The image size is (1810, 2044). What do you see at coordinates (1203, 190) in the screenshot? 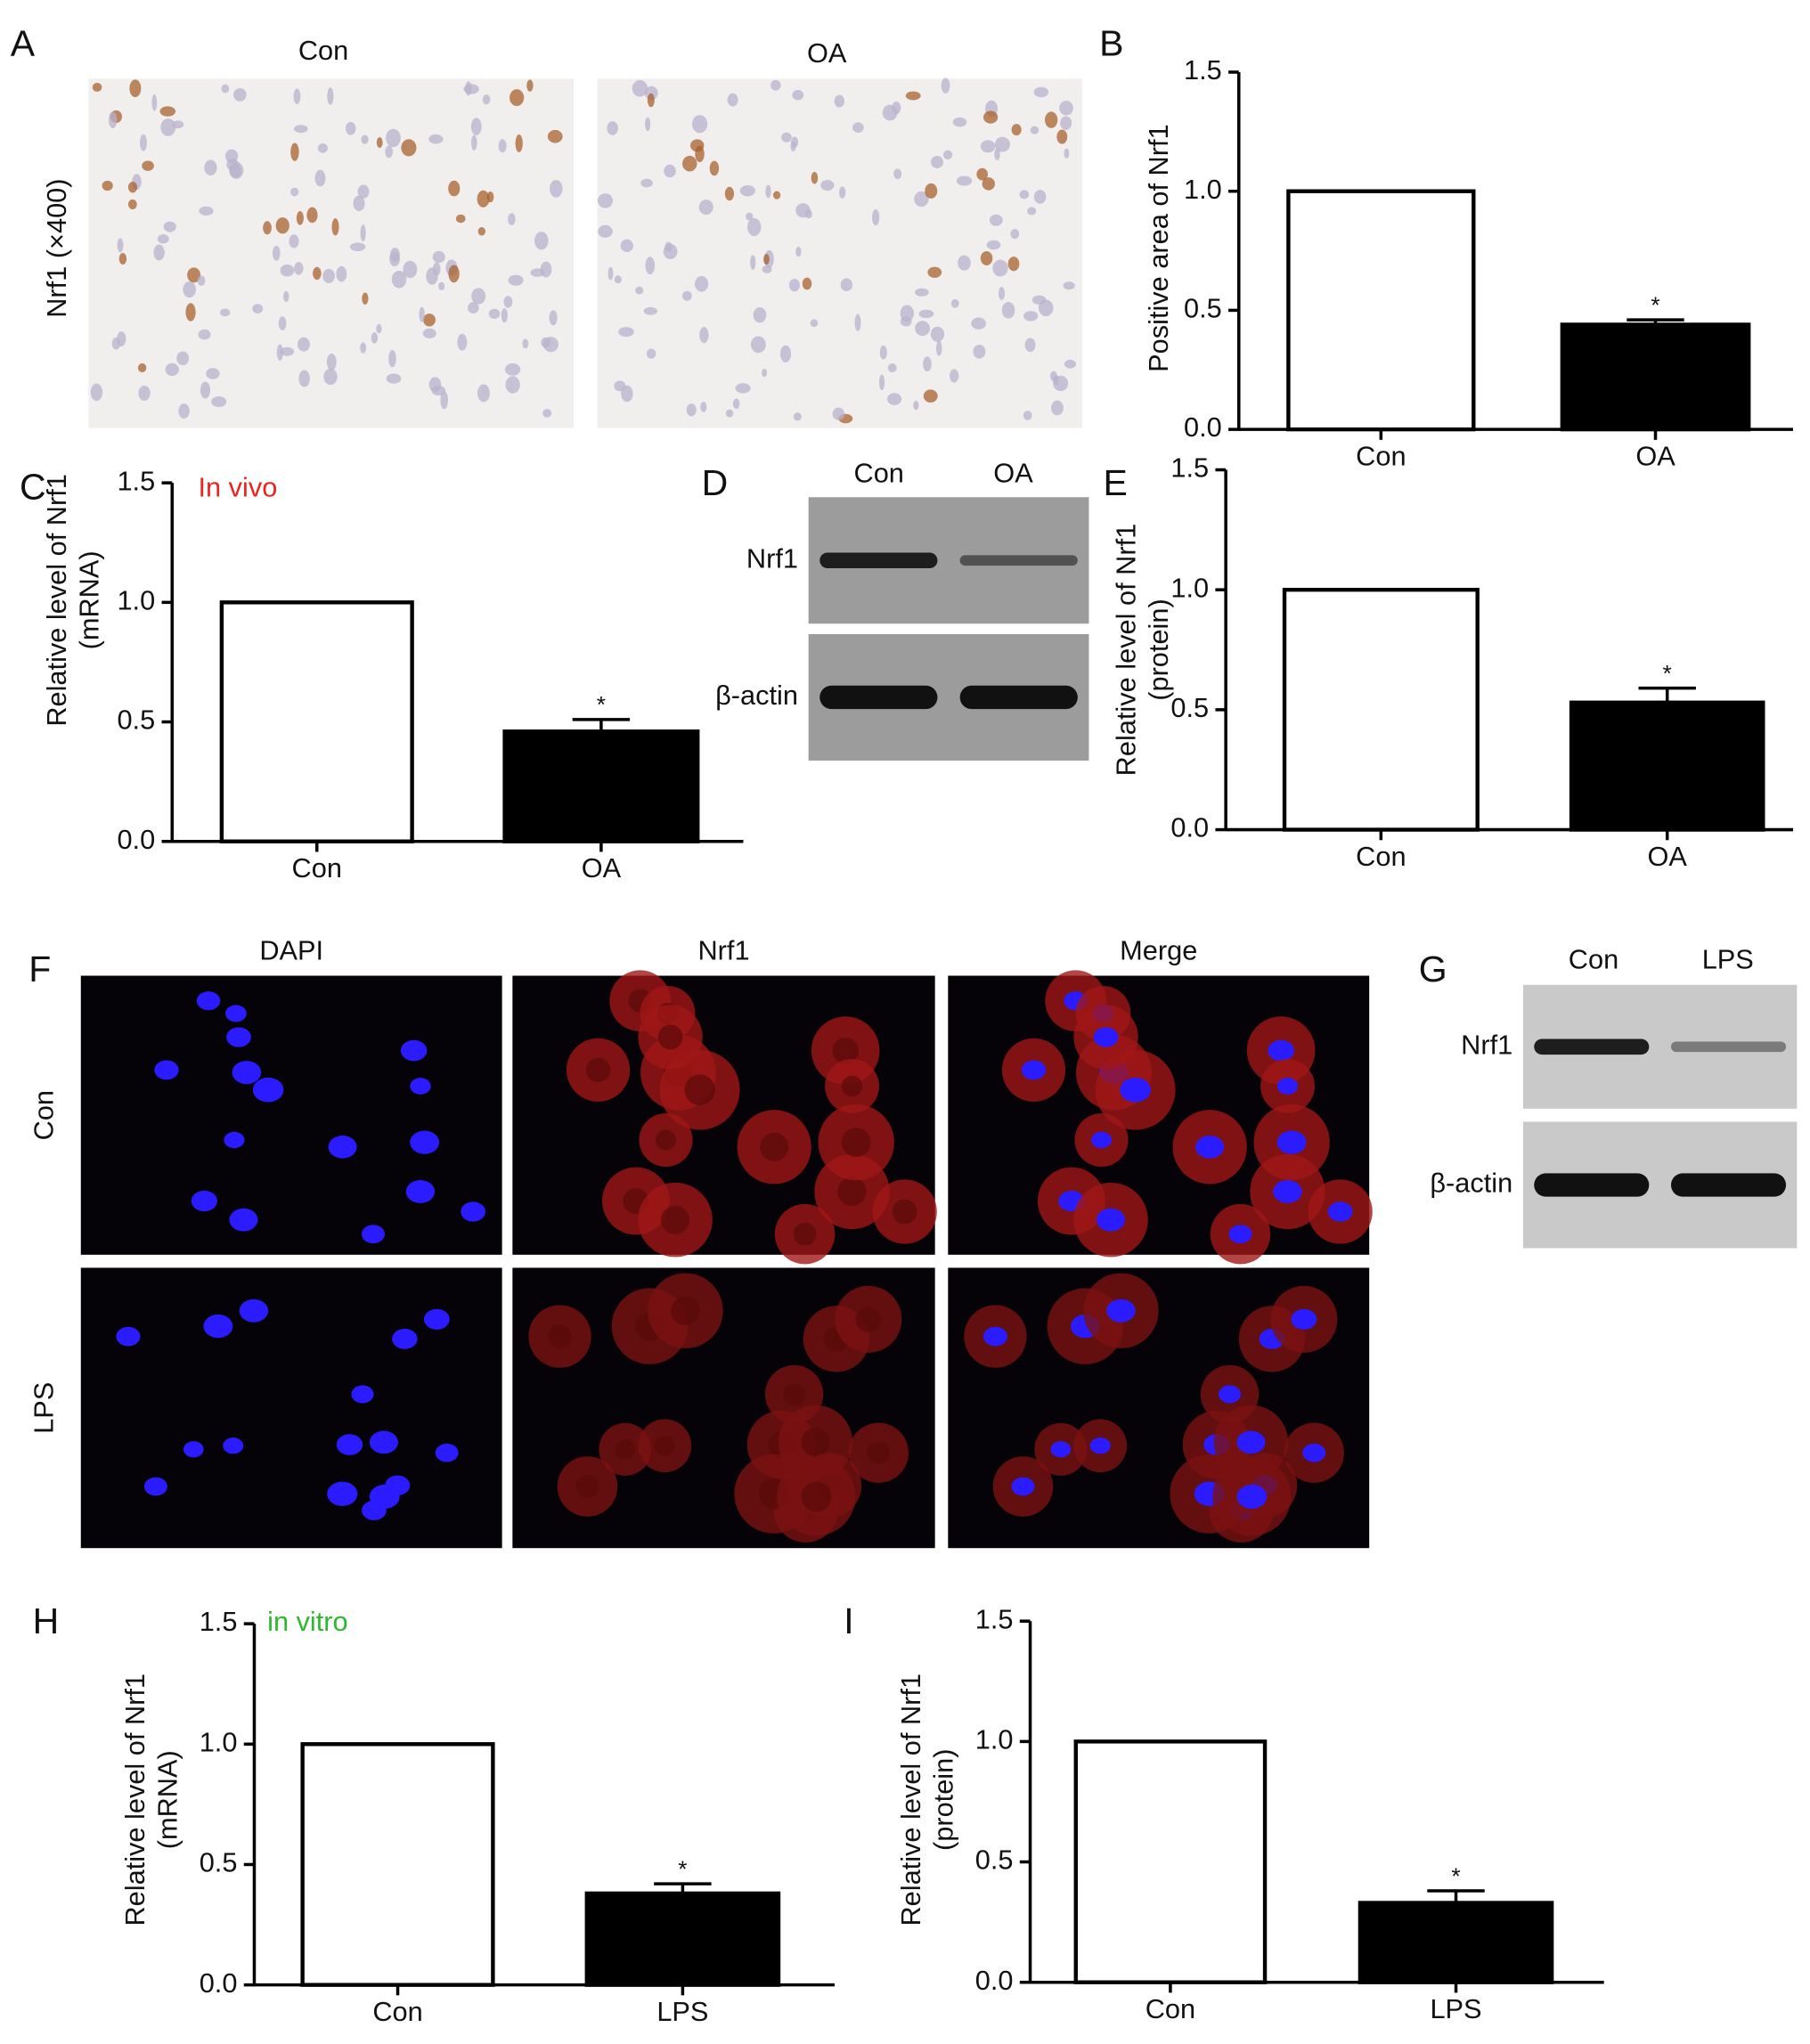
I see `y-tick-label: 1.0` at bounding box center [1203, 190].